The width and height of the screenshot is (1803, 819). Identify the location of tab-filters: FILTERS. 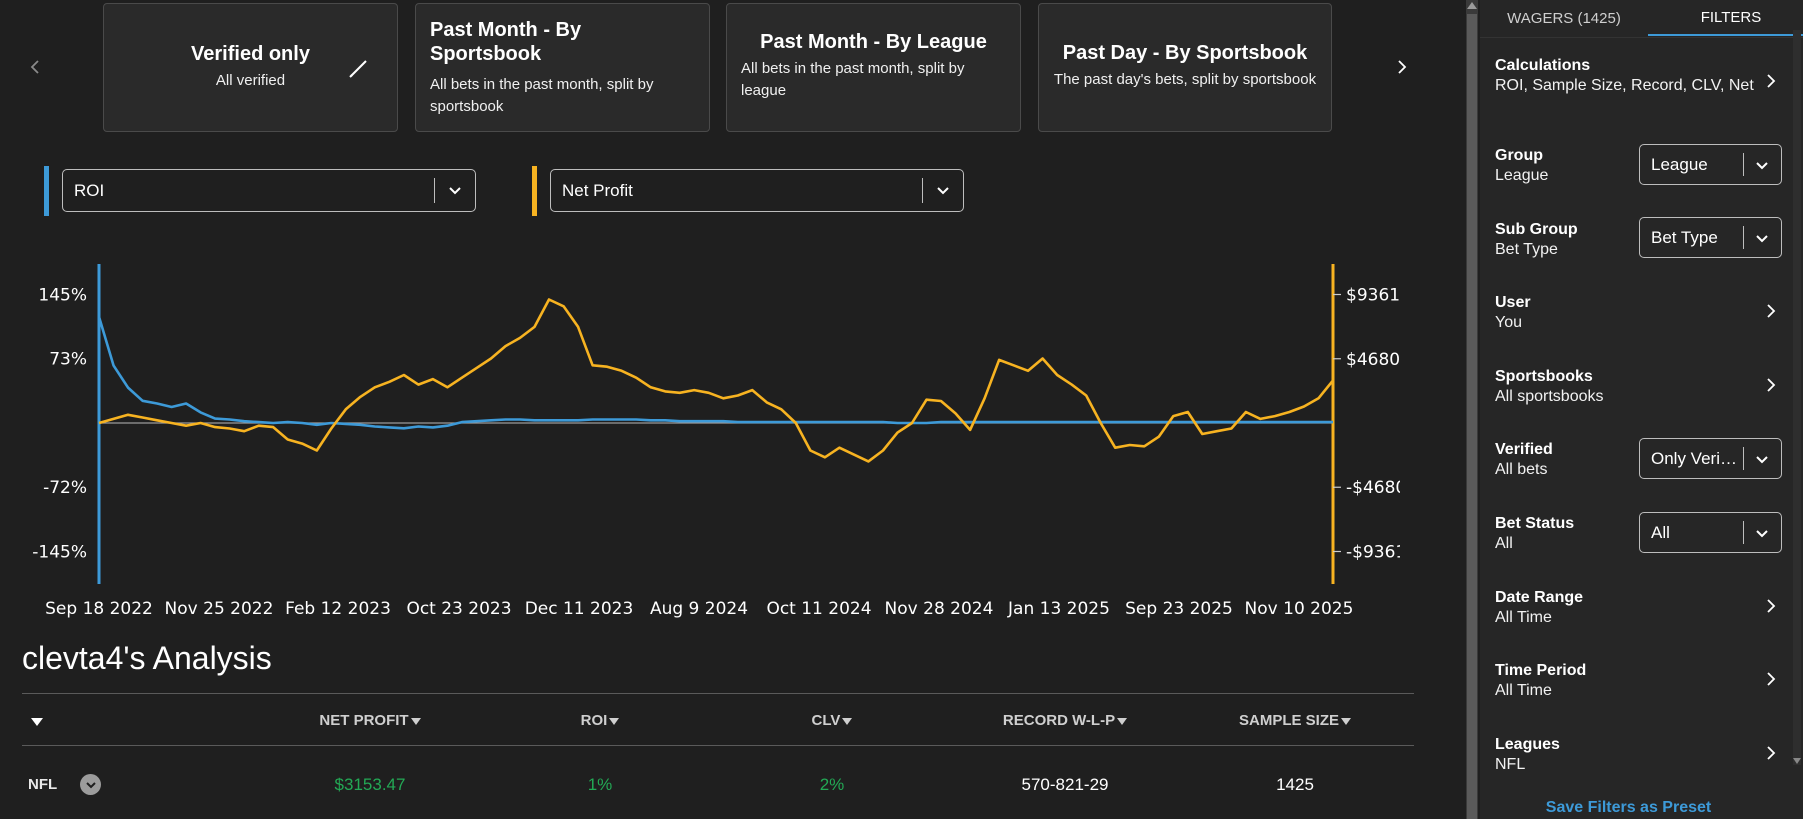
(1725, 18).